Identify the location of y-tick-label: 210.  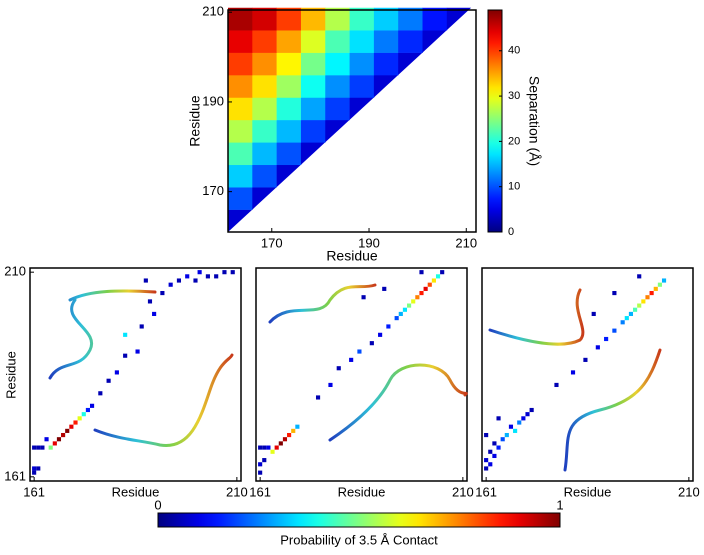
(213, 11).